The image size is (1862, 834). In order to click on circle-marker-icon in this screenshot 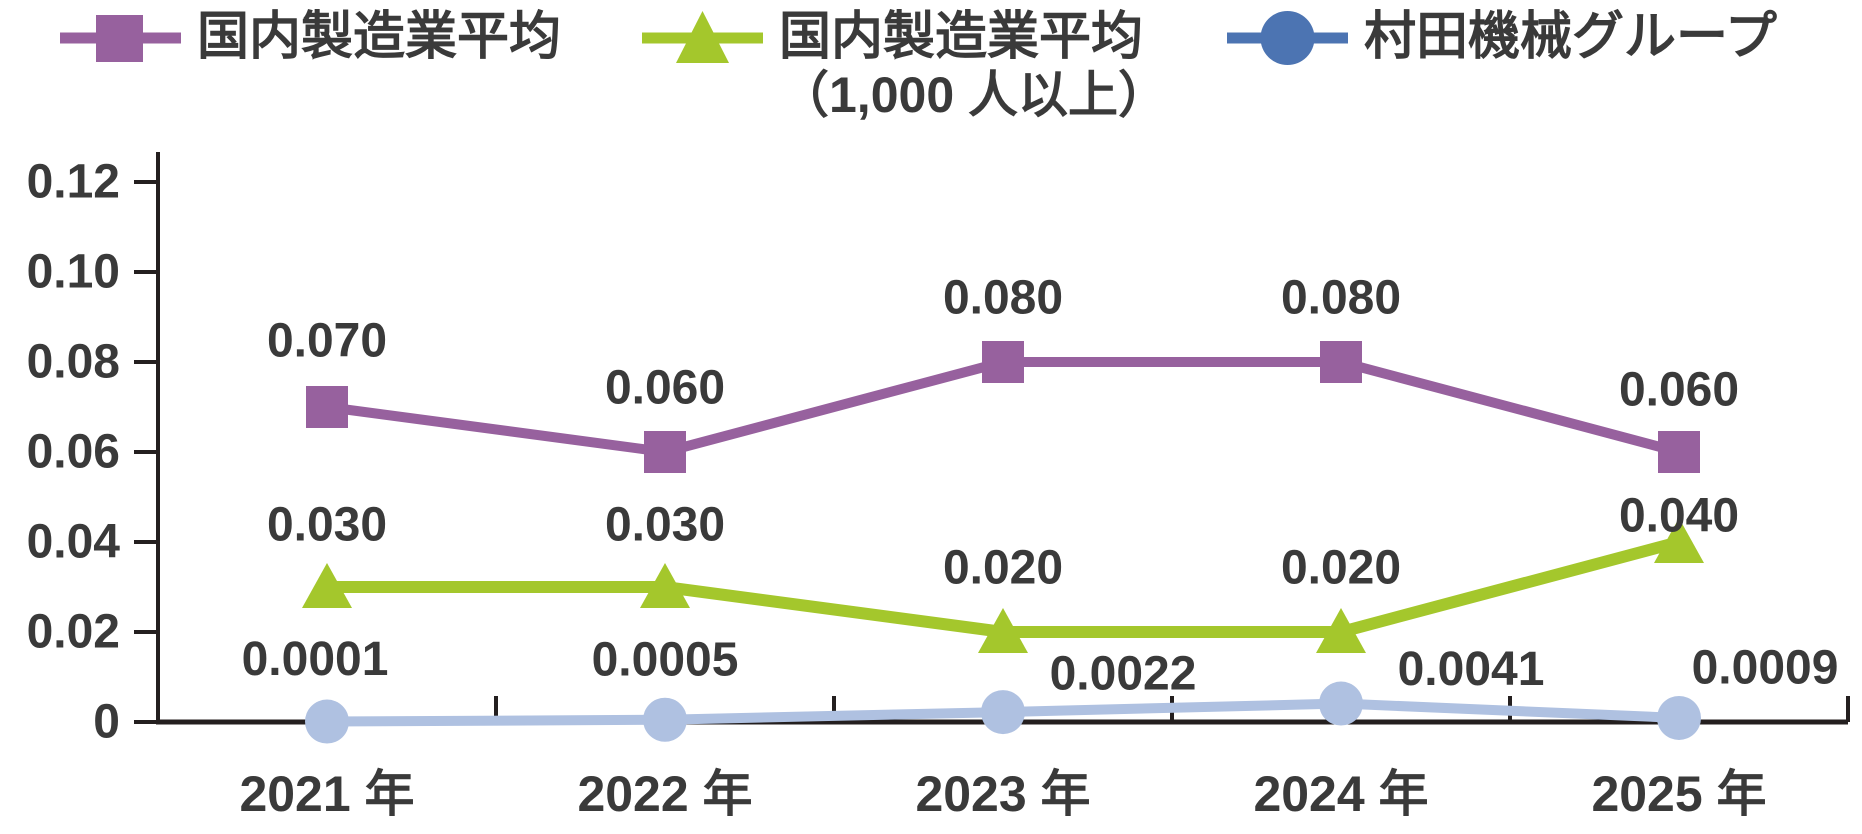, I will do `click(1287, 38)`.